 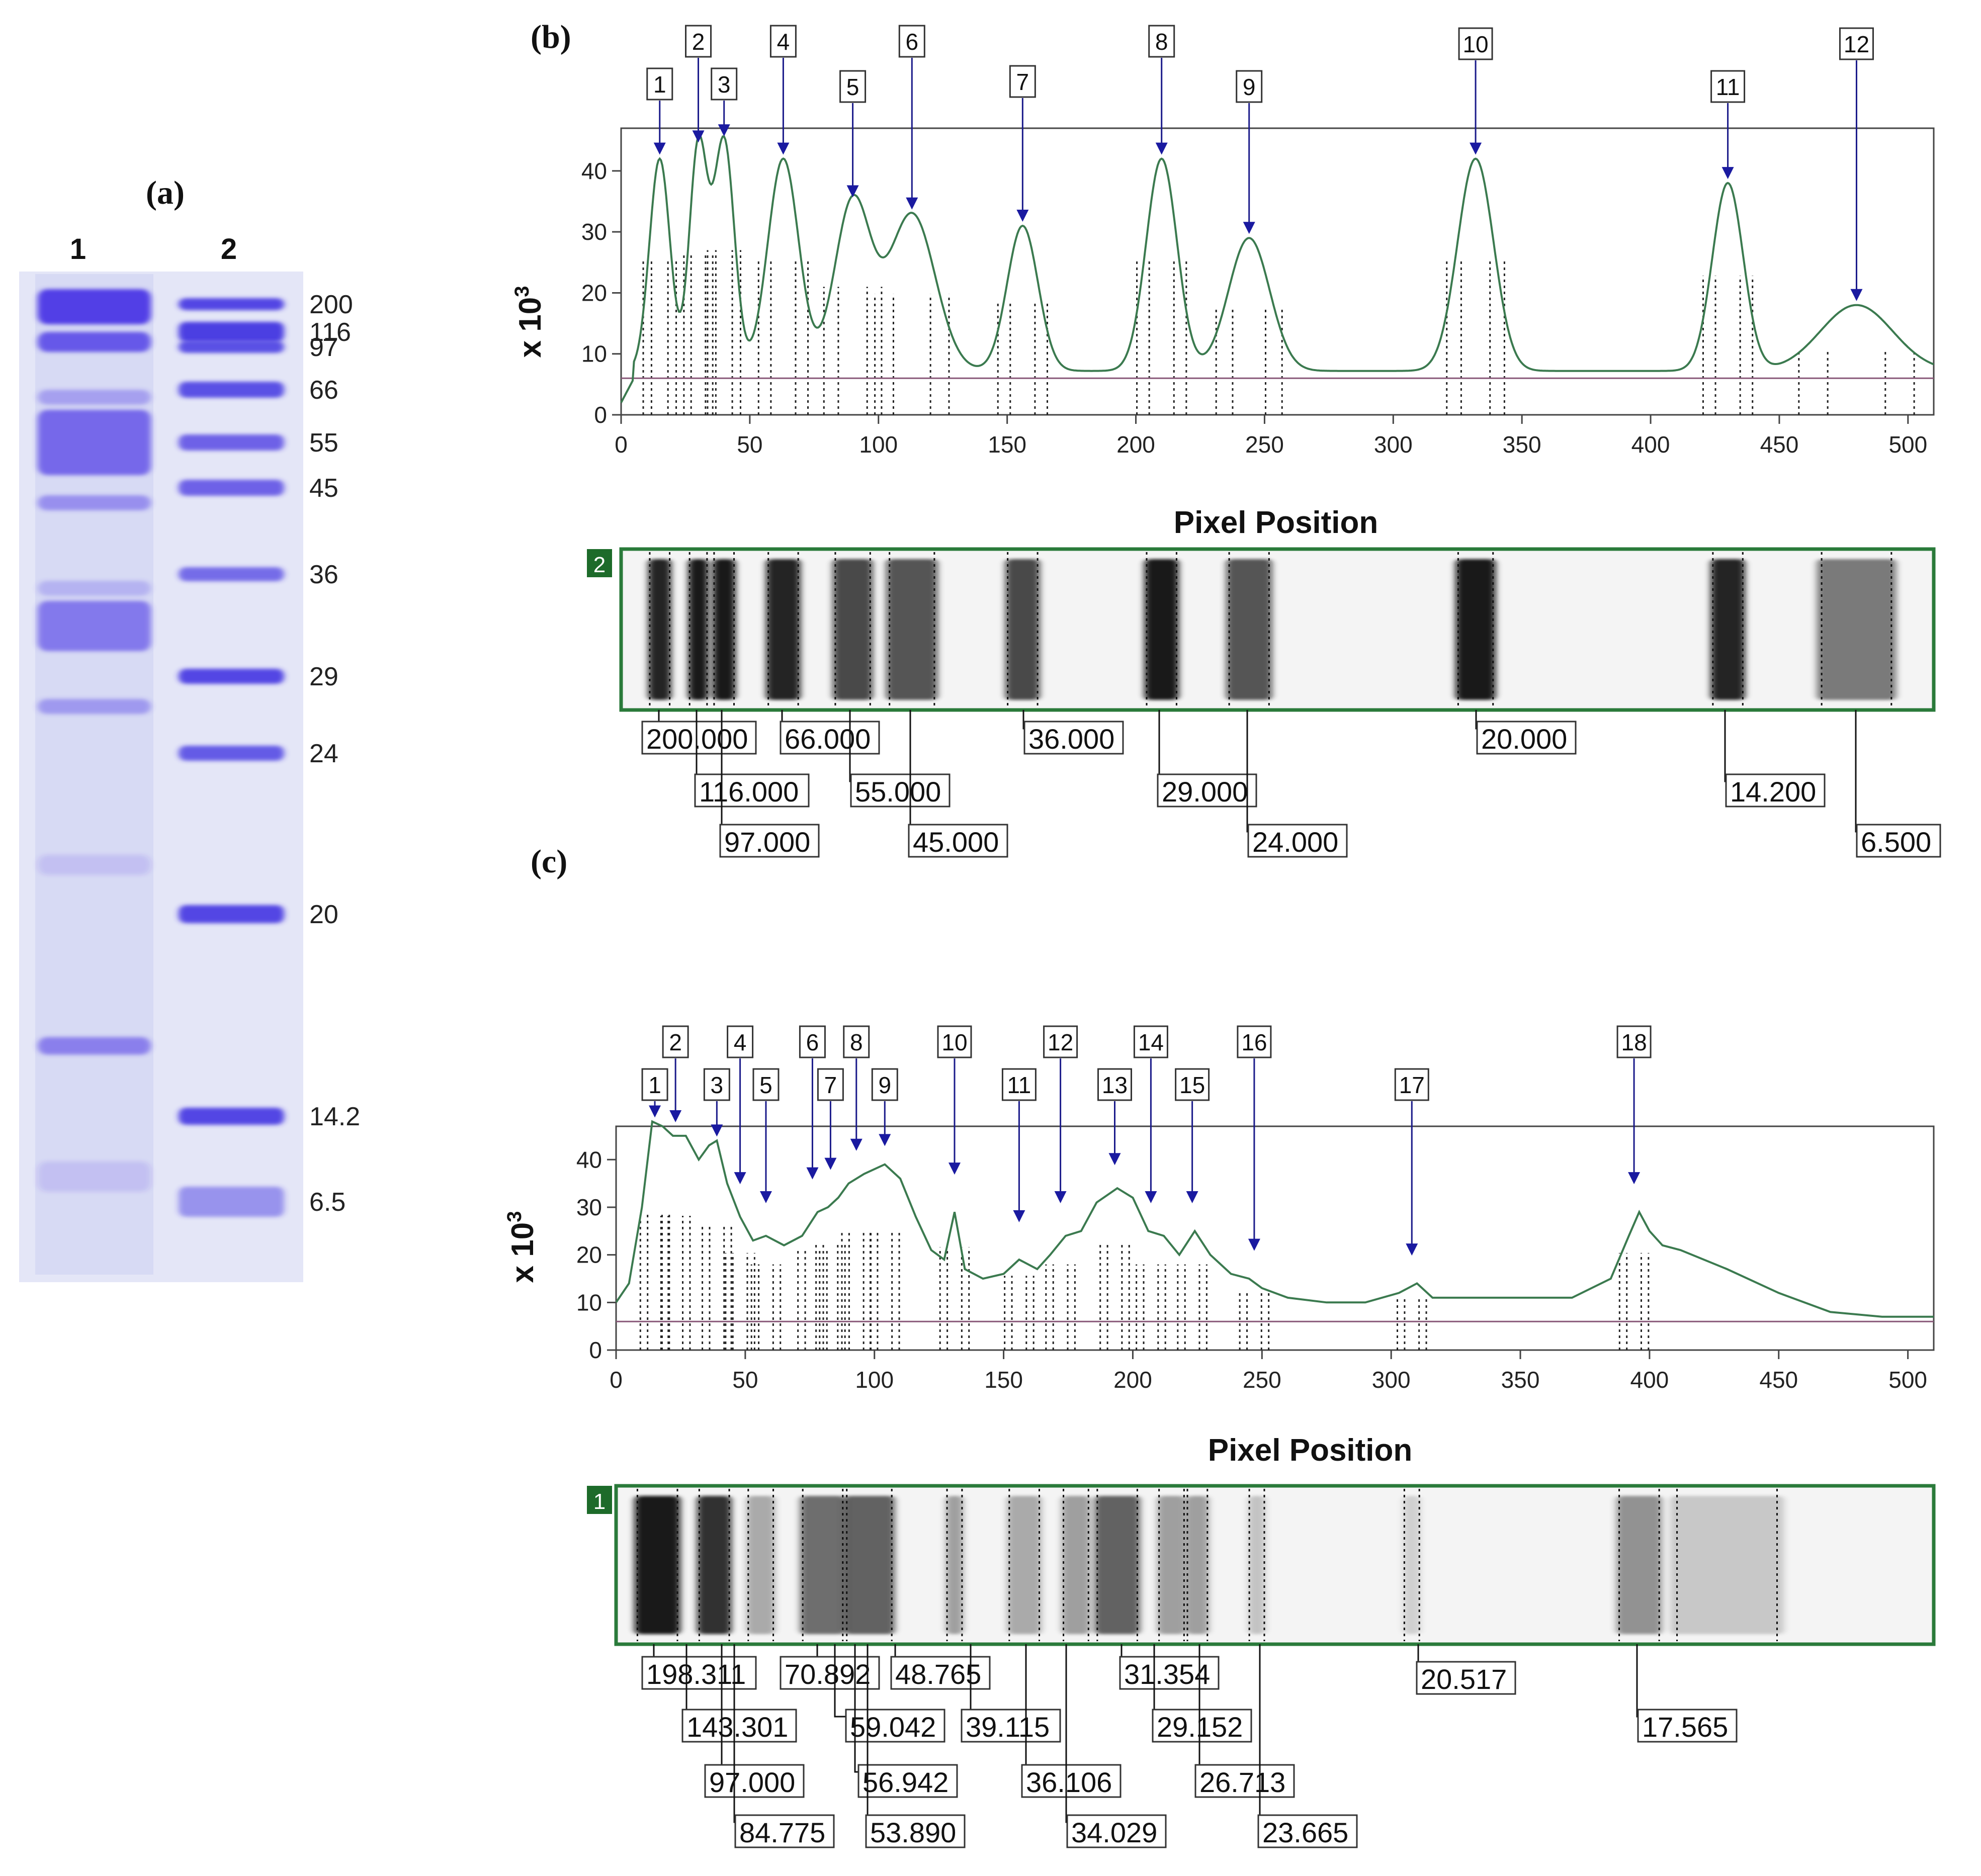 I want to click on peak-number: 18, so click(x=1634, y=1042).